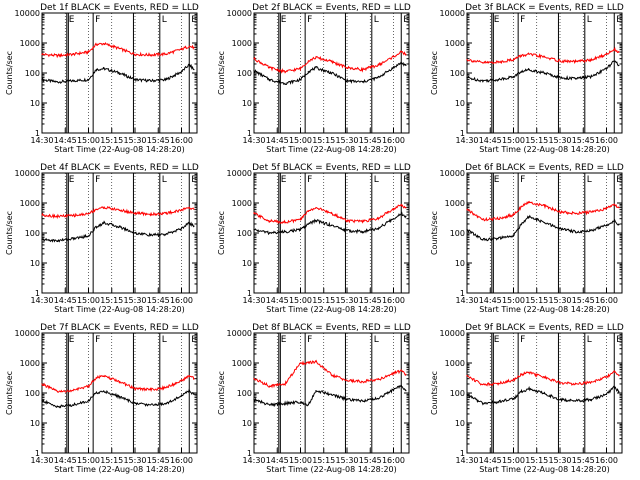 Image resolution: width=640 pixels, height=480 pixels. Describe the element at coordinates (457, 233) in the screenshot. I see `y-tick-label: 100` at that location.